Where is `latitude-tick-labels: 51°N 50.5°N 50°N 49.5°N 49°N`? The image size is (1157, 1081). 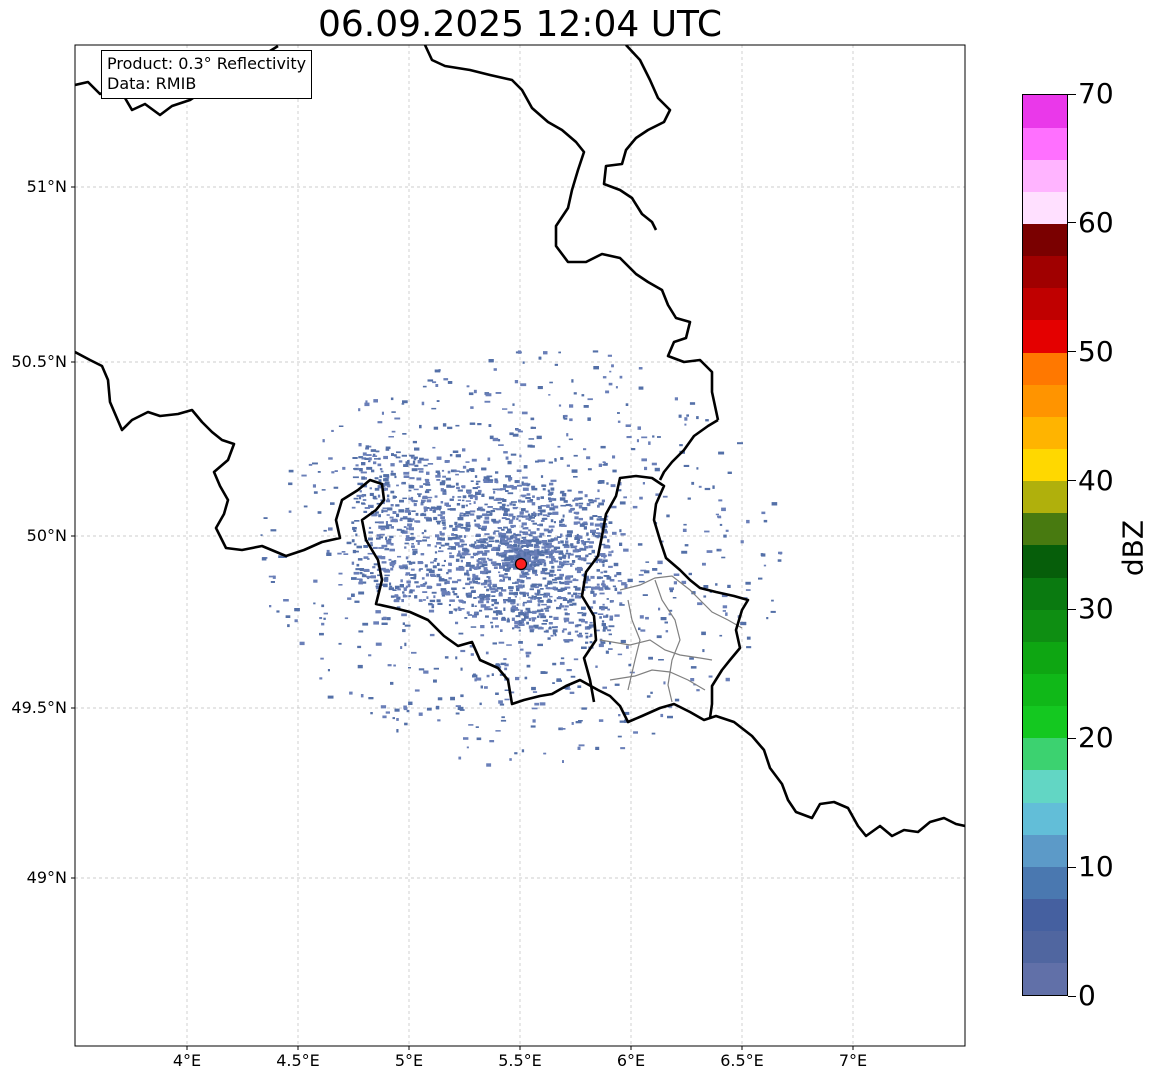
latitude-tick-labels: 51°N 50.5°N 50°N 49.5°N 49°N is located at coordinates (39, 532).